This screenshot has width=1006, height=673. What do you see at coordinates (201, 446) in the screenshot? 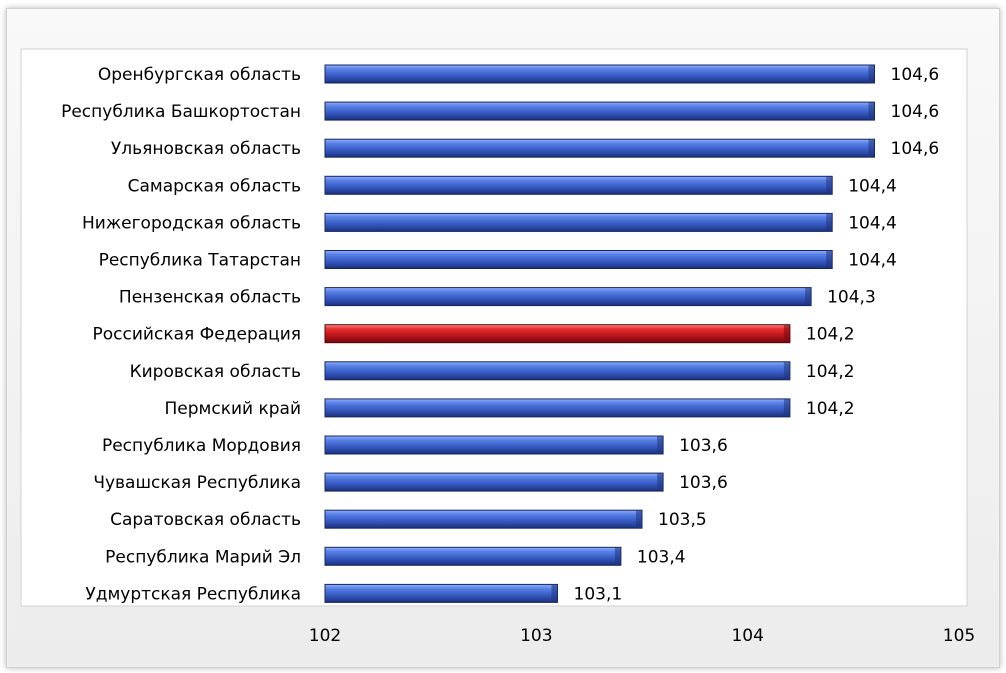
I see `category-label: Республика Мордовия` at bounding box center [201, 446].